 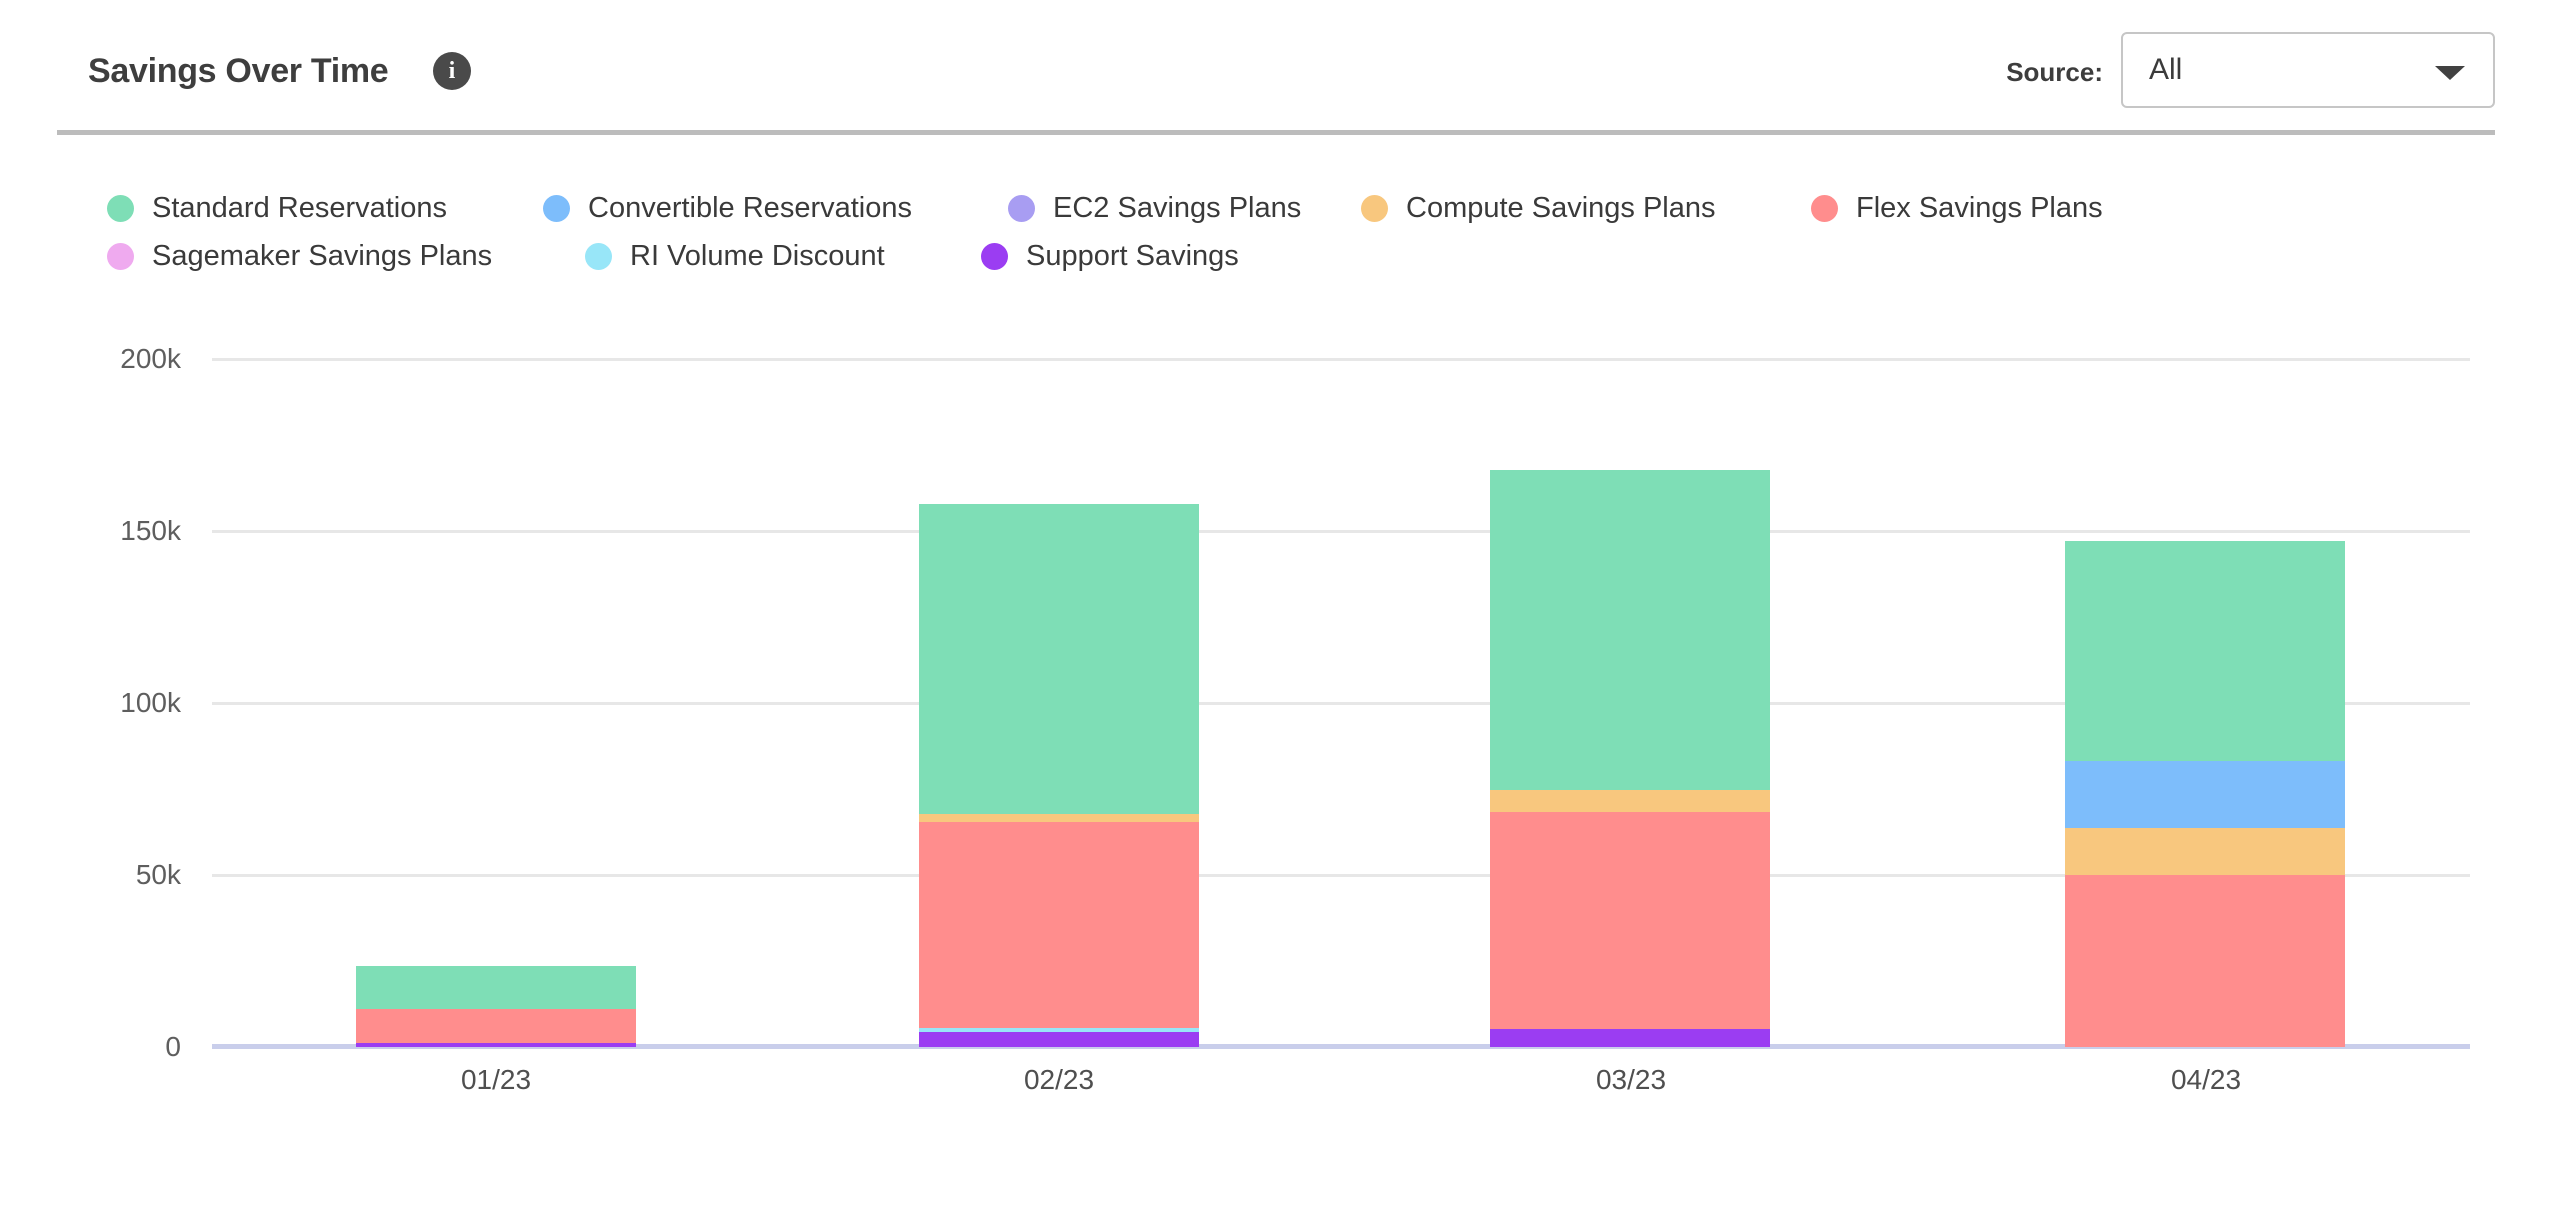 What do you see at coordinates (2450, 73) in the screenshot?
I see `chevron-down-icon` at bounding box center [2450, 73].